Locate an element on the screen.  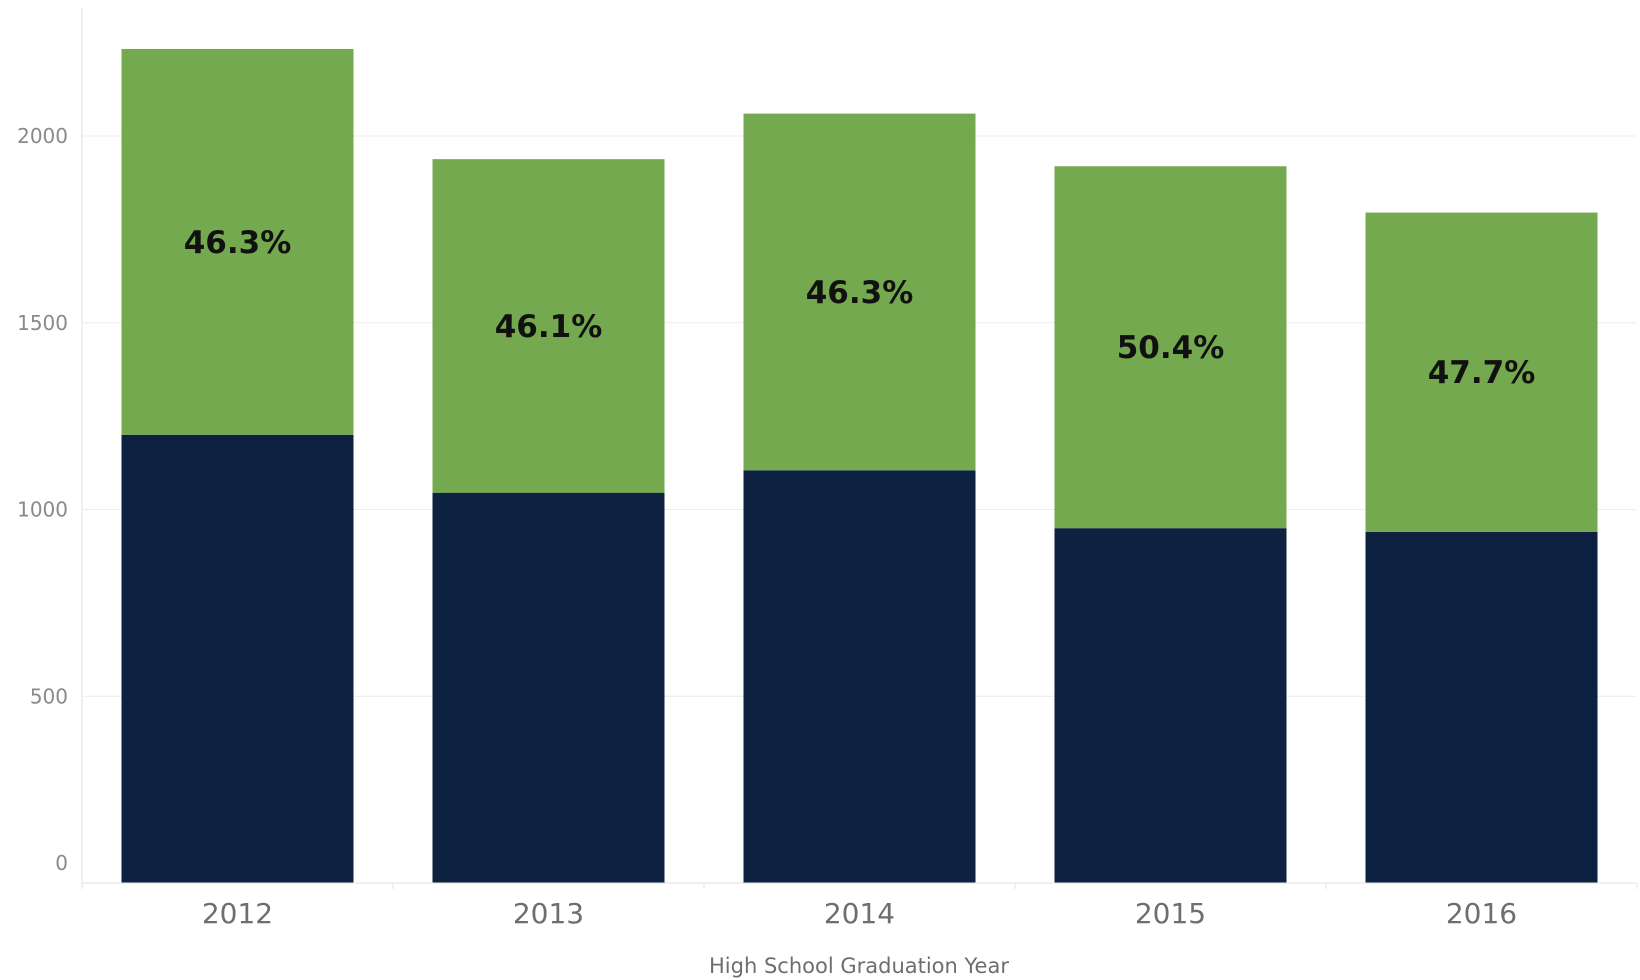
data-label-2016: 47.7% is located at coordinates (1482, 373).